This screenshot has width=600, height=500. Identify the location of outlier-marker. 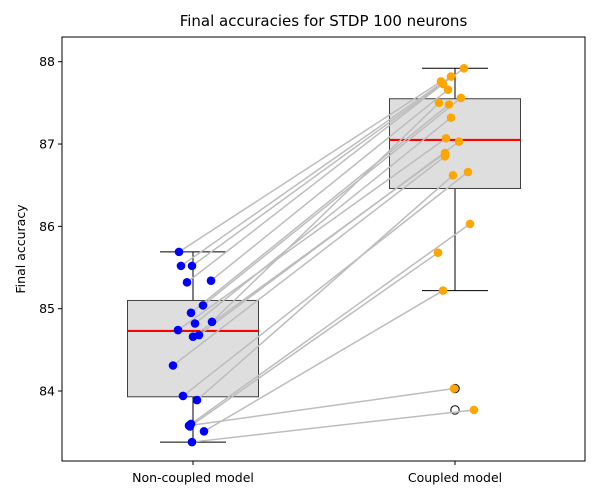
(455, 410).